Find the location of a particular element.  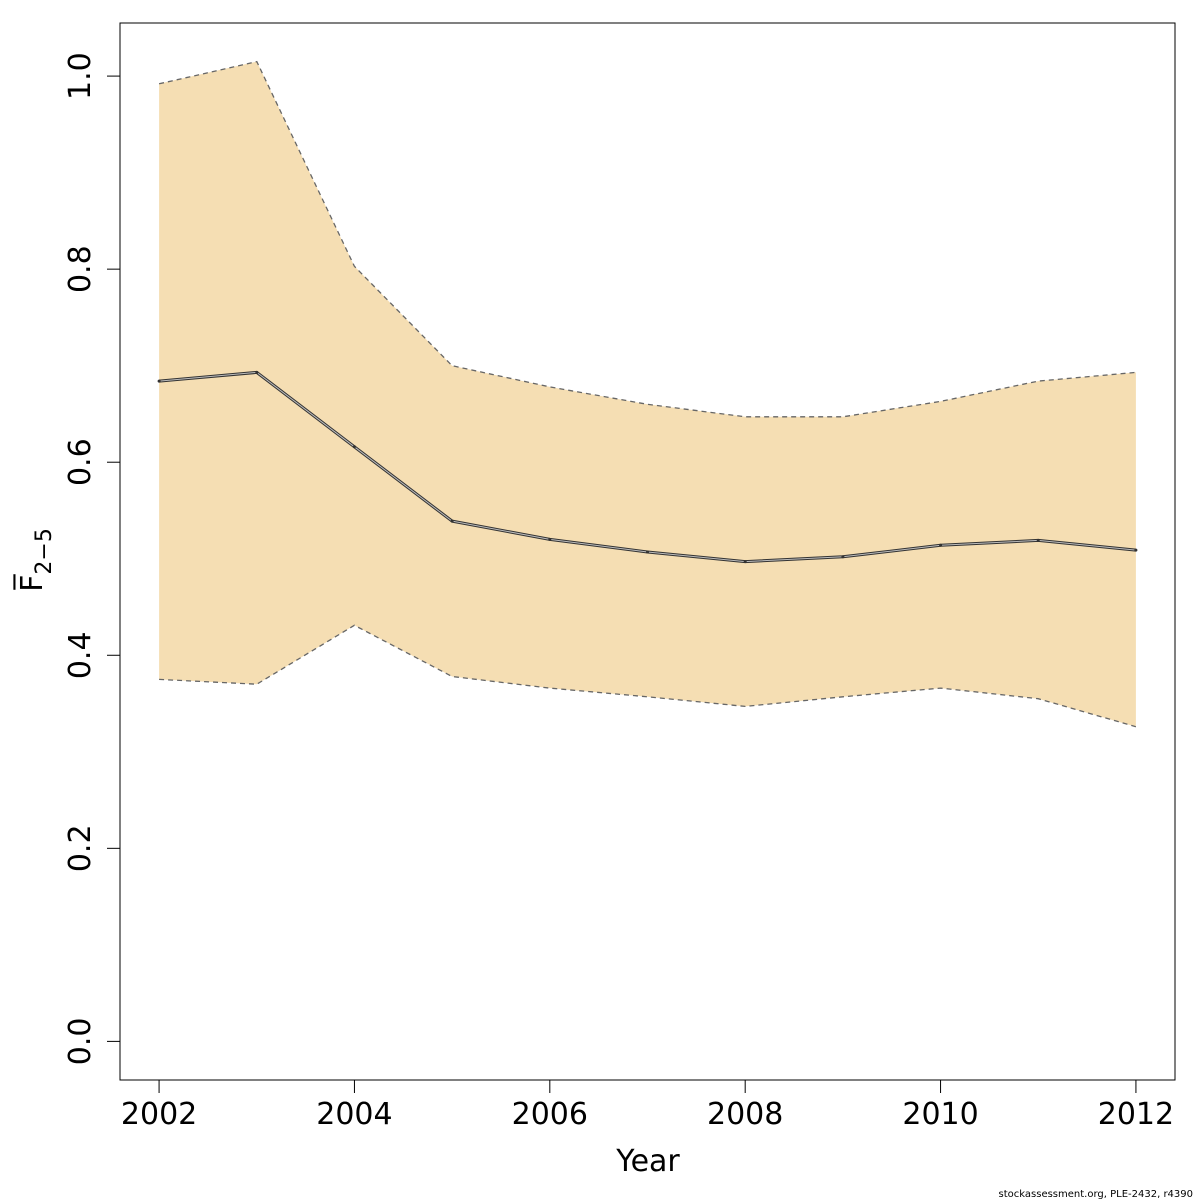

data-point-2009 is located at coordinates (843, 557).